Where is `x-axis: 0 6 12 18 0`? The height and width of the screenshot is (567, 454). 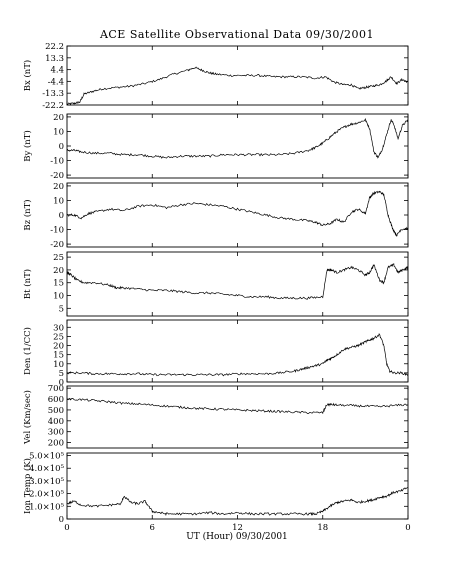 x-axis: 0 6 12 18 0 is located at coordinates (237, 528).